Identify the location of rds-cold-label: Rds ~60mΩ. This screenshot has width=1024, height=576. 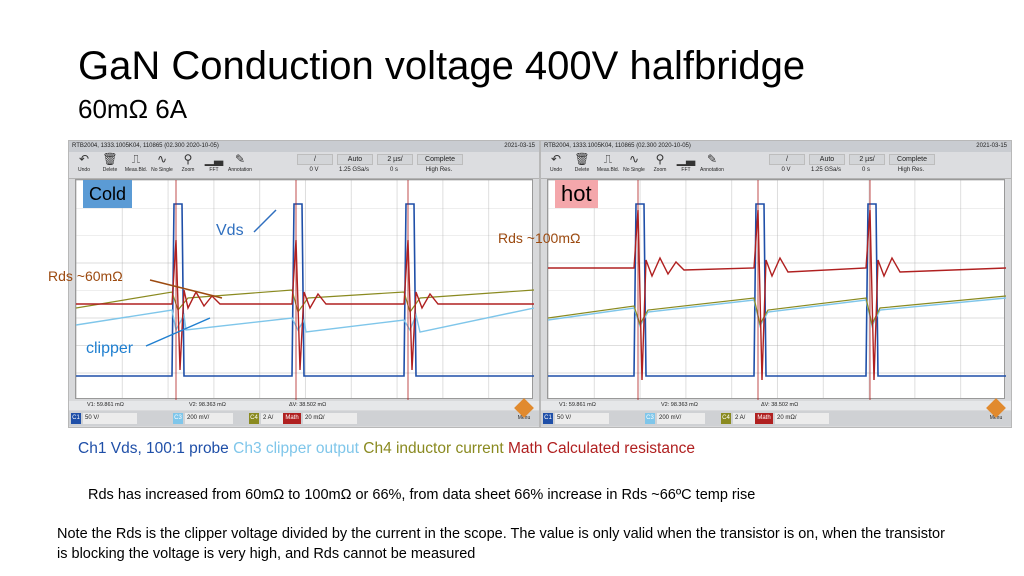
(85, 276).